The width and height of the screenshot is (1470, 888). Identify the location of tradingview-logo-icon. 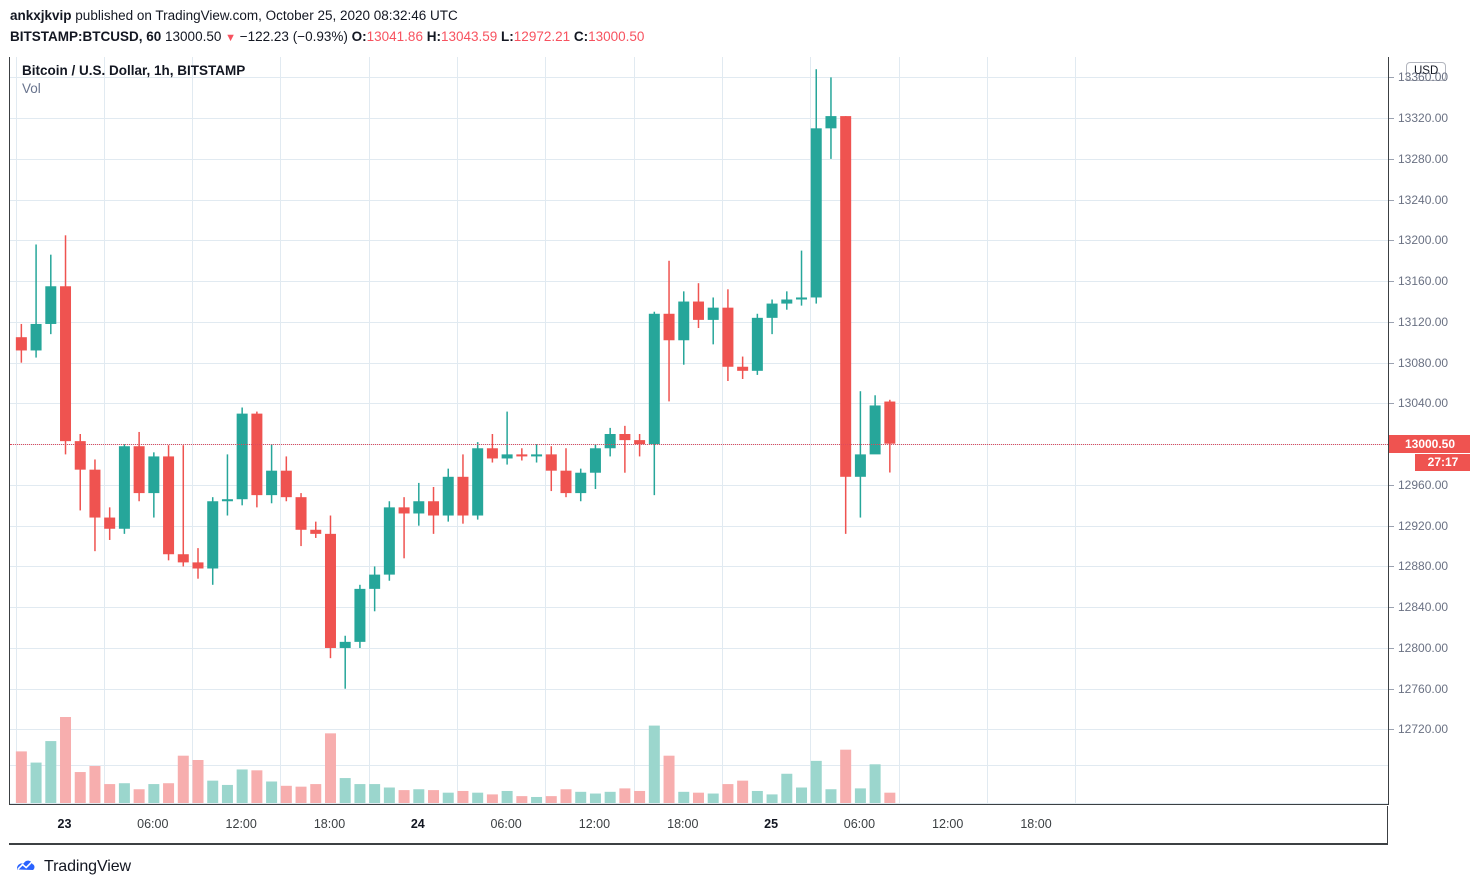
(25, 865).